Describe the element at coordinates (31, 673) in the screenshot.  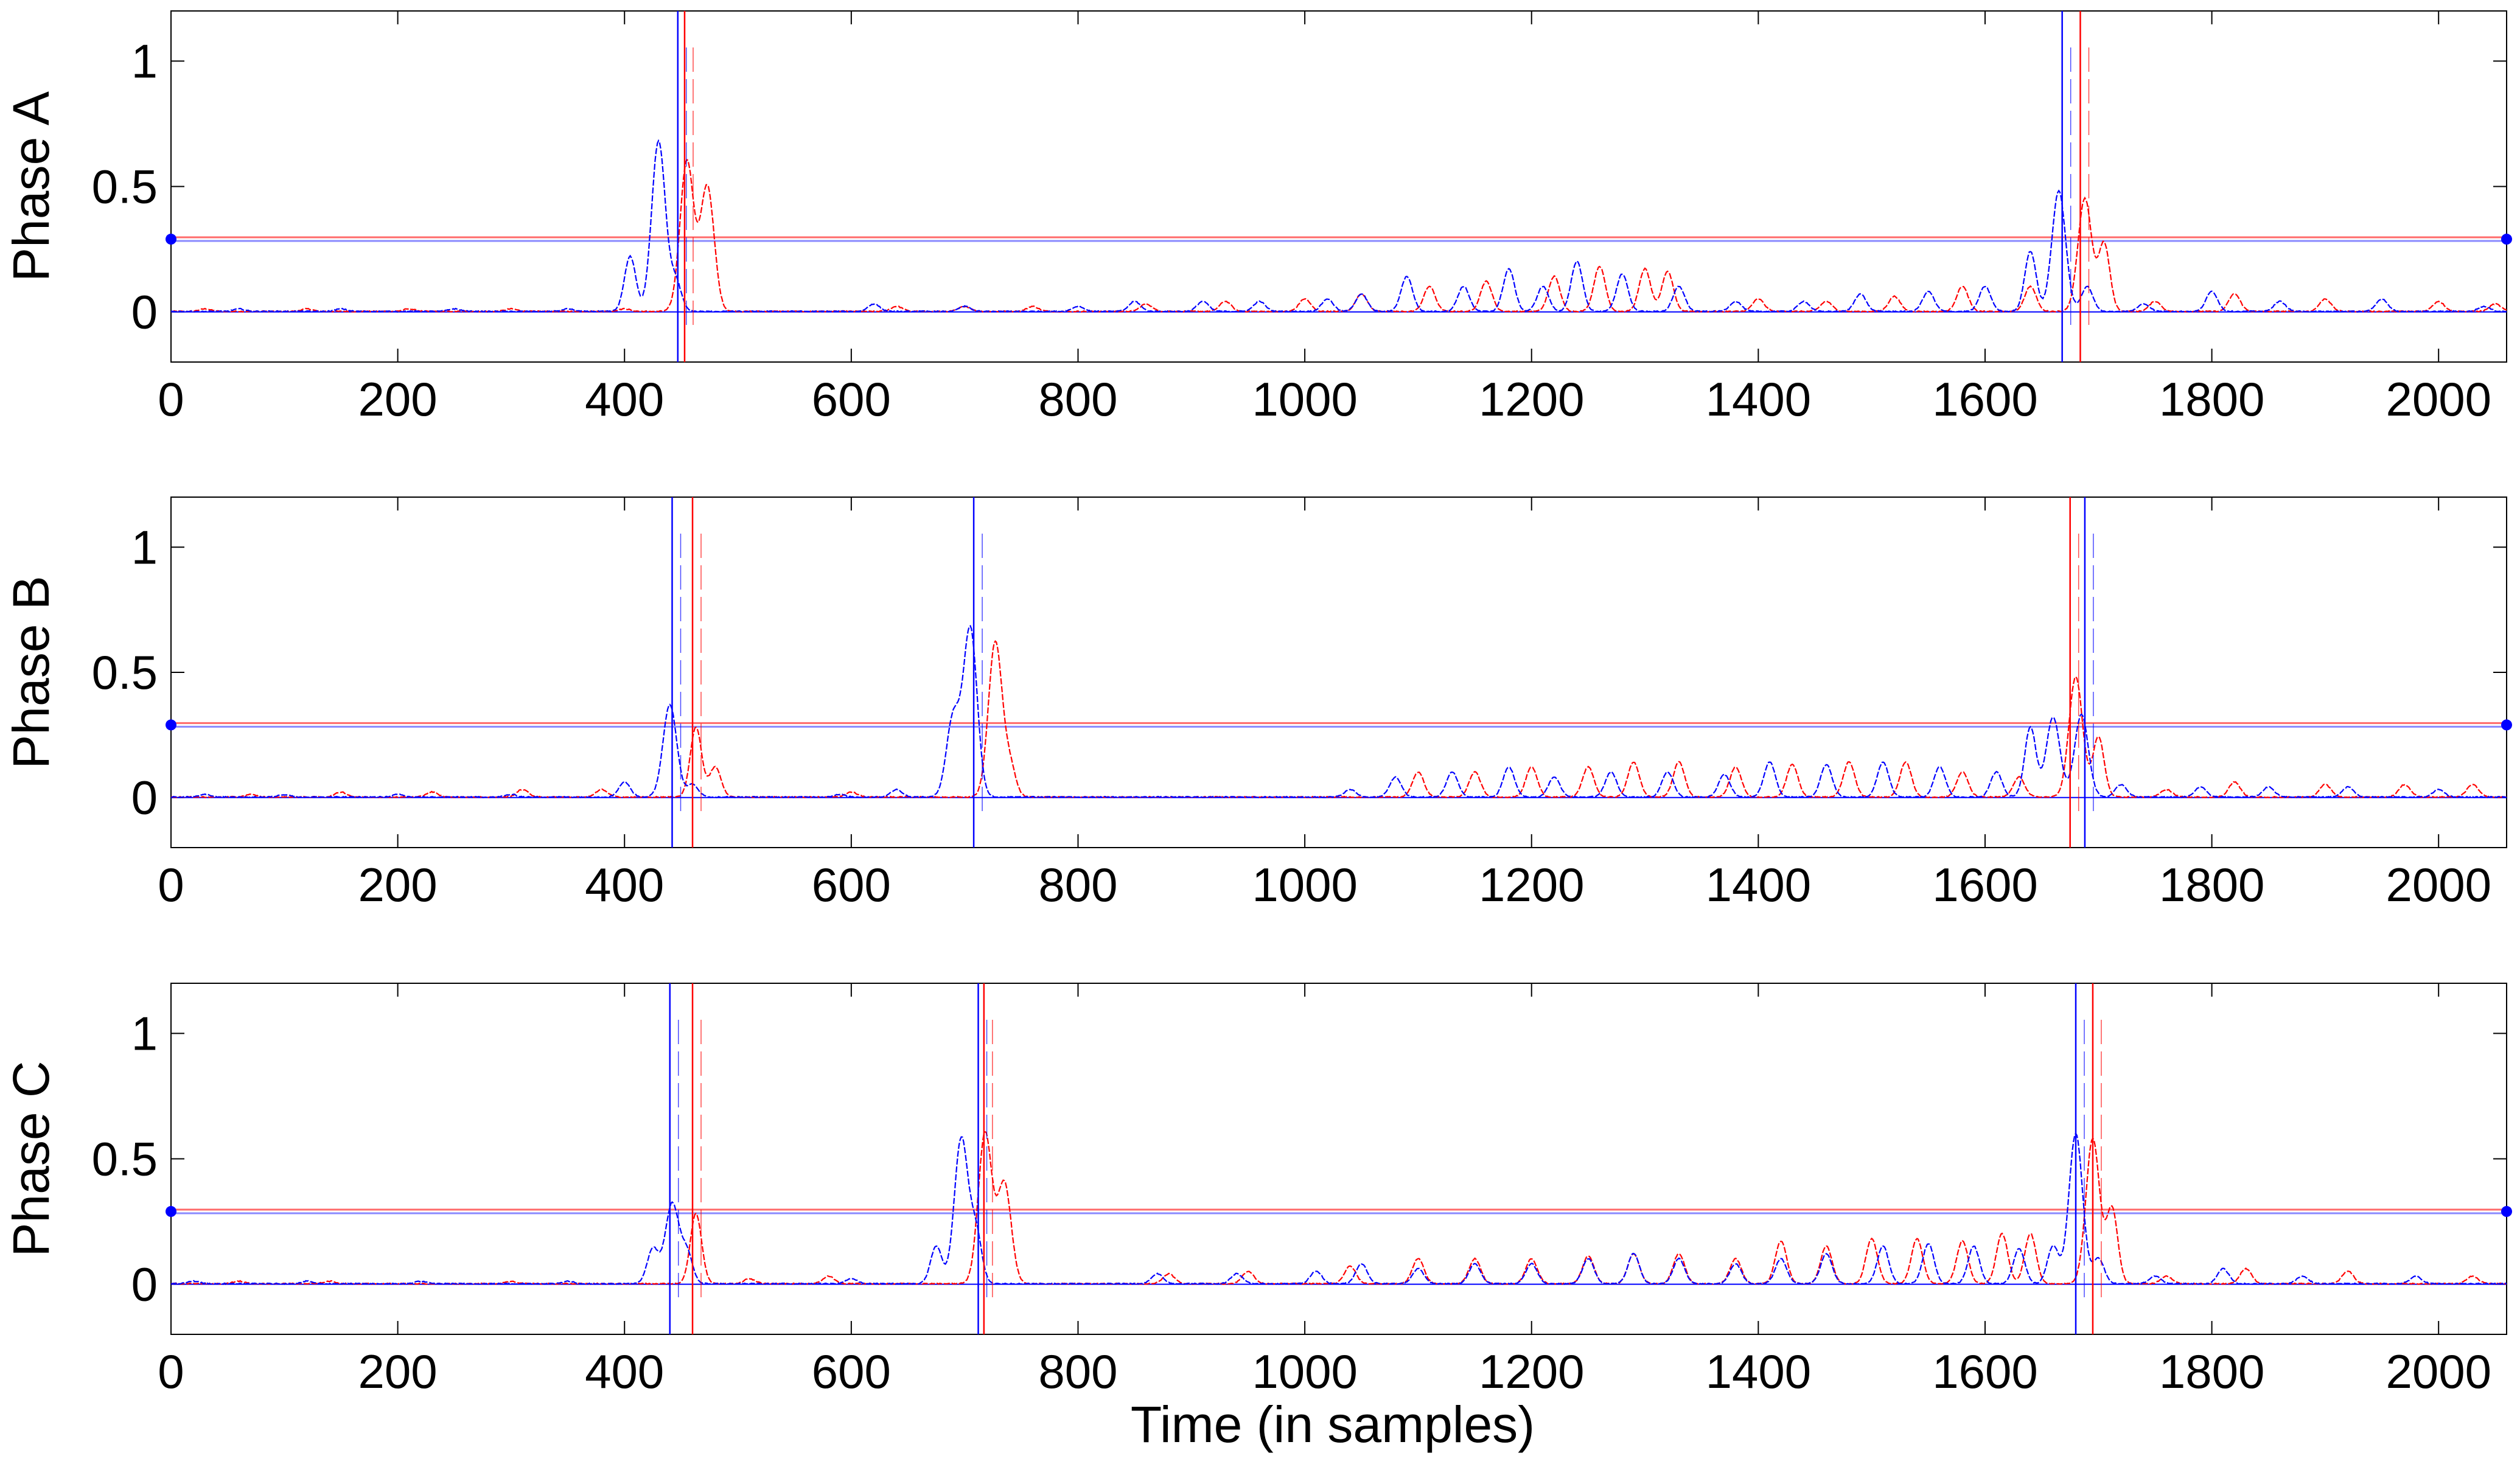
I see `y-axis-title: Phase B` at that location.